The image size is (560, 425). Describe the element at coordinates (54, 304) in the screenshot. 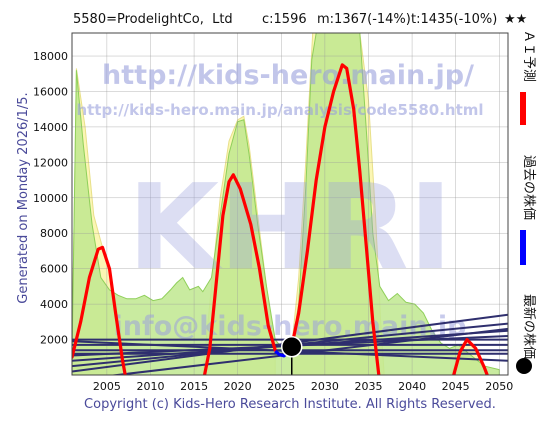

I see `y-tick-label-4000: 4000` at that location.